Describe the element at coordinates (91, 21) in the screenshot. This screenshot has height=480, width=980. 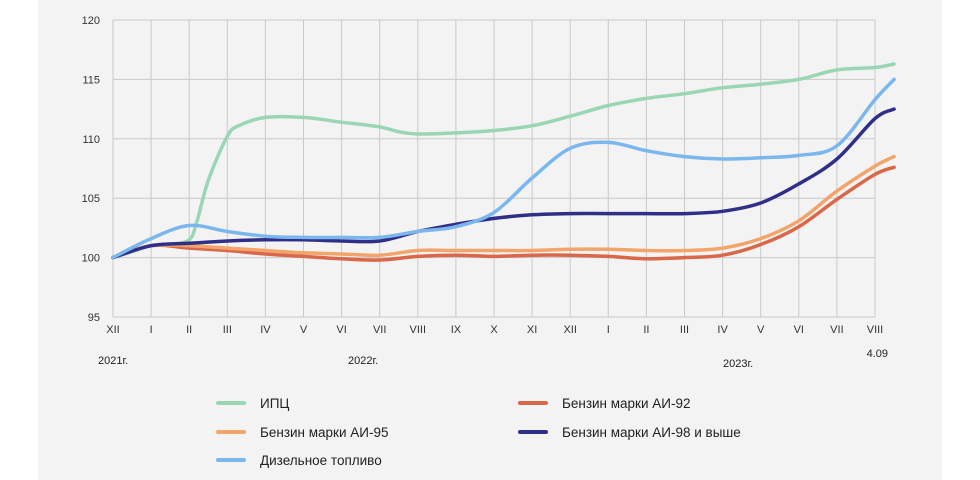
I see `y-tick-label: 120` at that location.